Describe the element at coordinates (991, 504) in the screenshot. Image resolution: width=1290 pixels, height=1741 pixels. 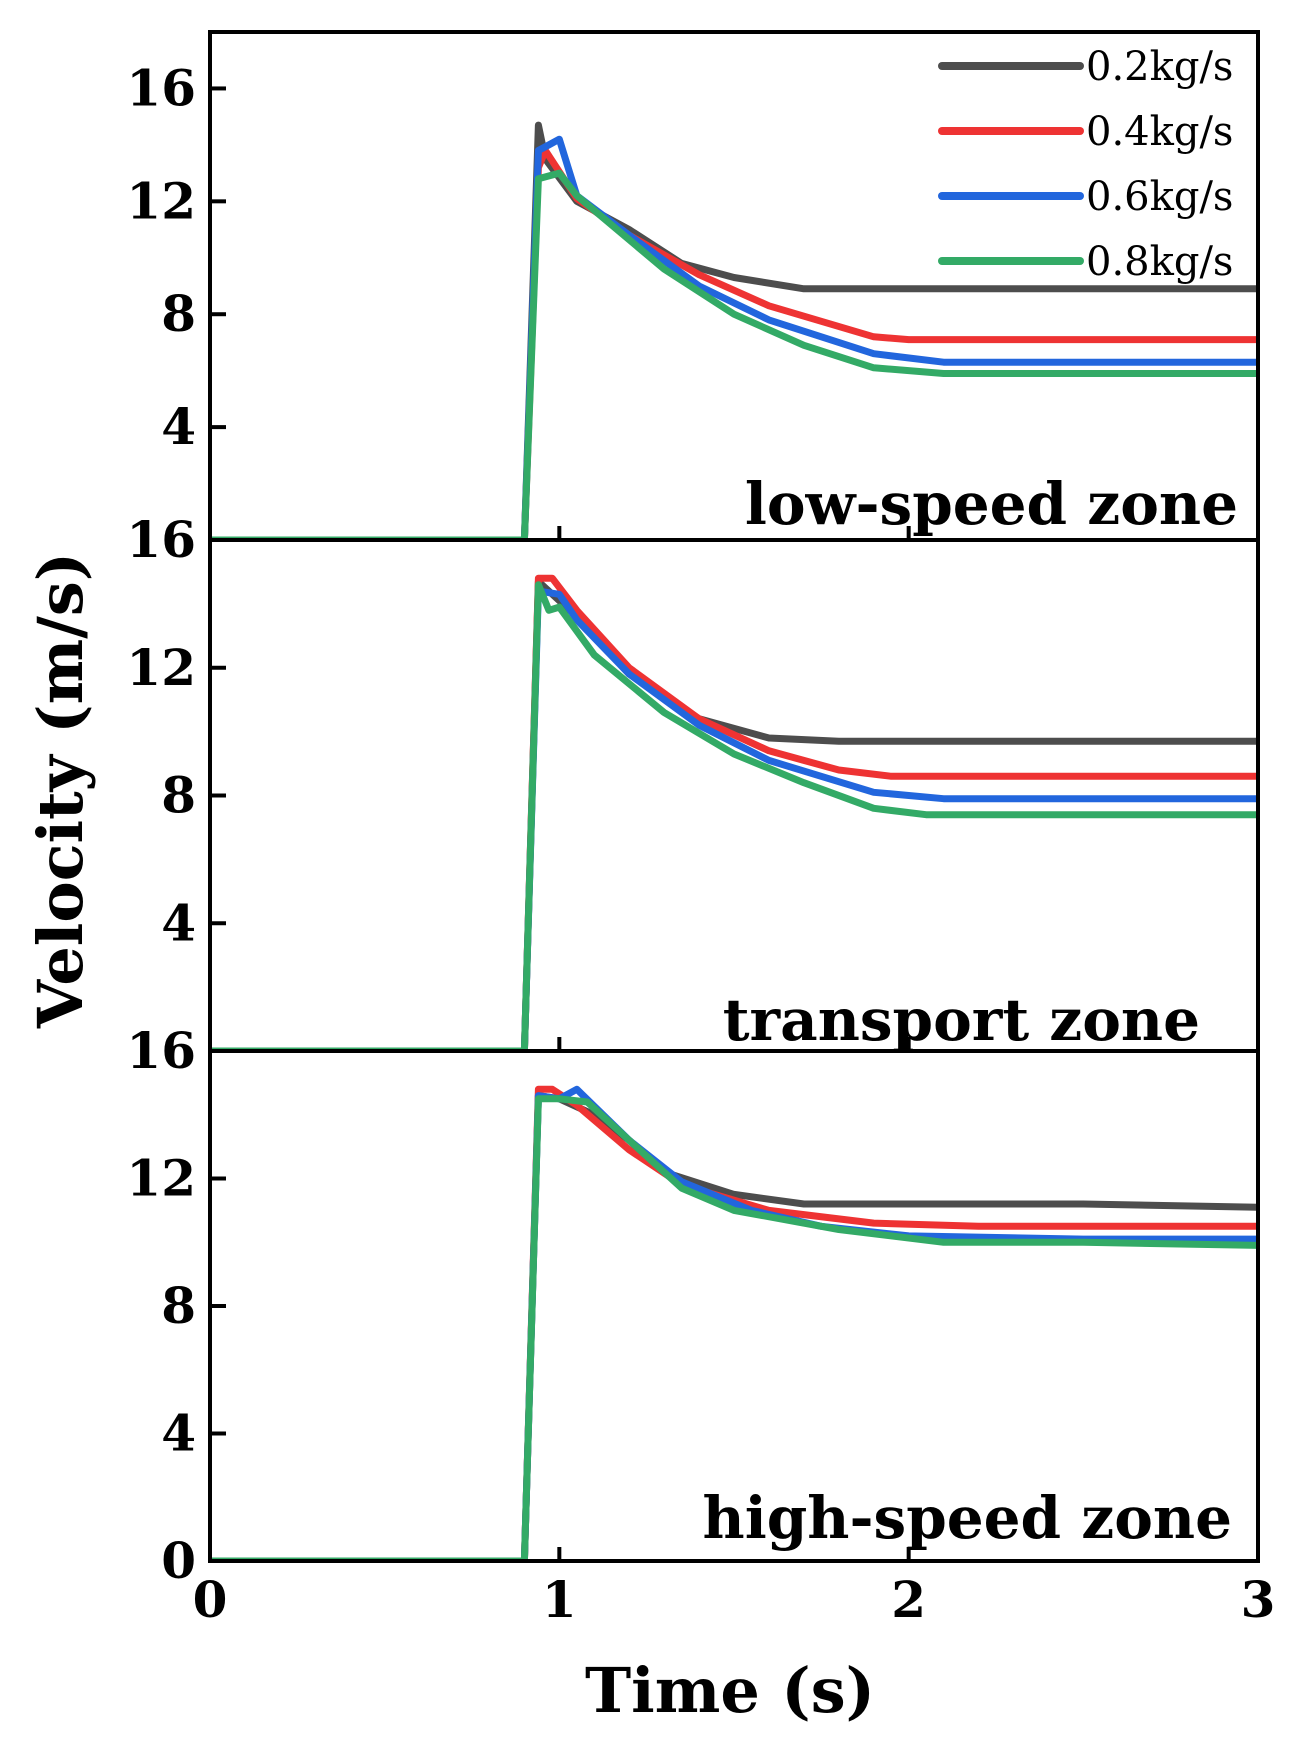
I see `zone-label: low-speed zone` at that location.